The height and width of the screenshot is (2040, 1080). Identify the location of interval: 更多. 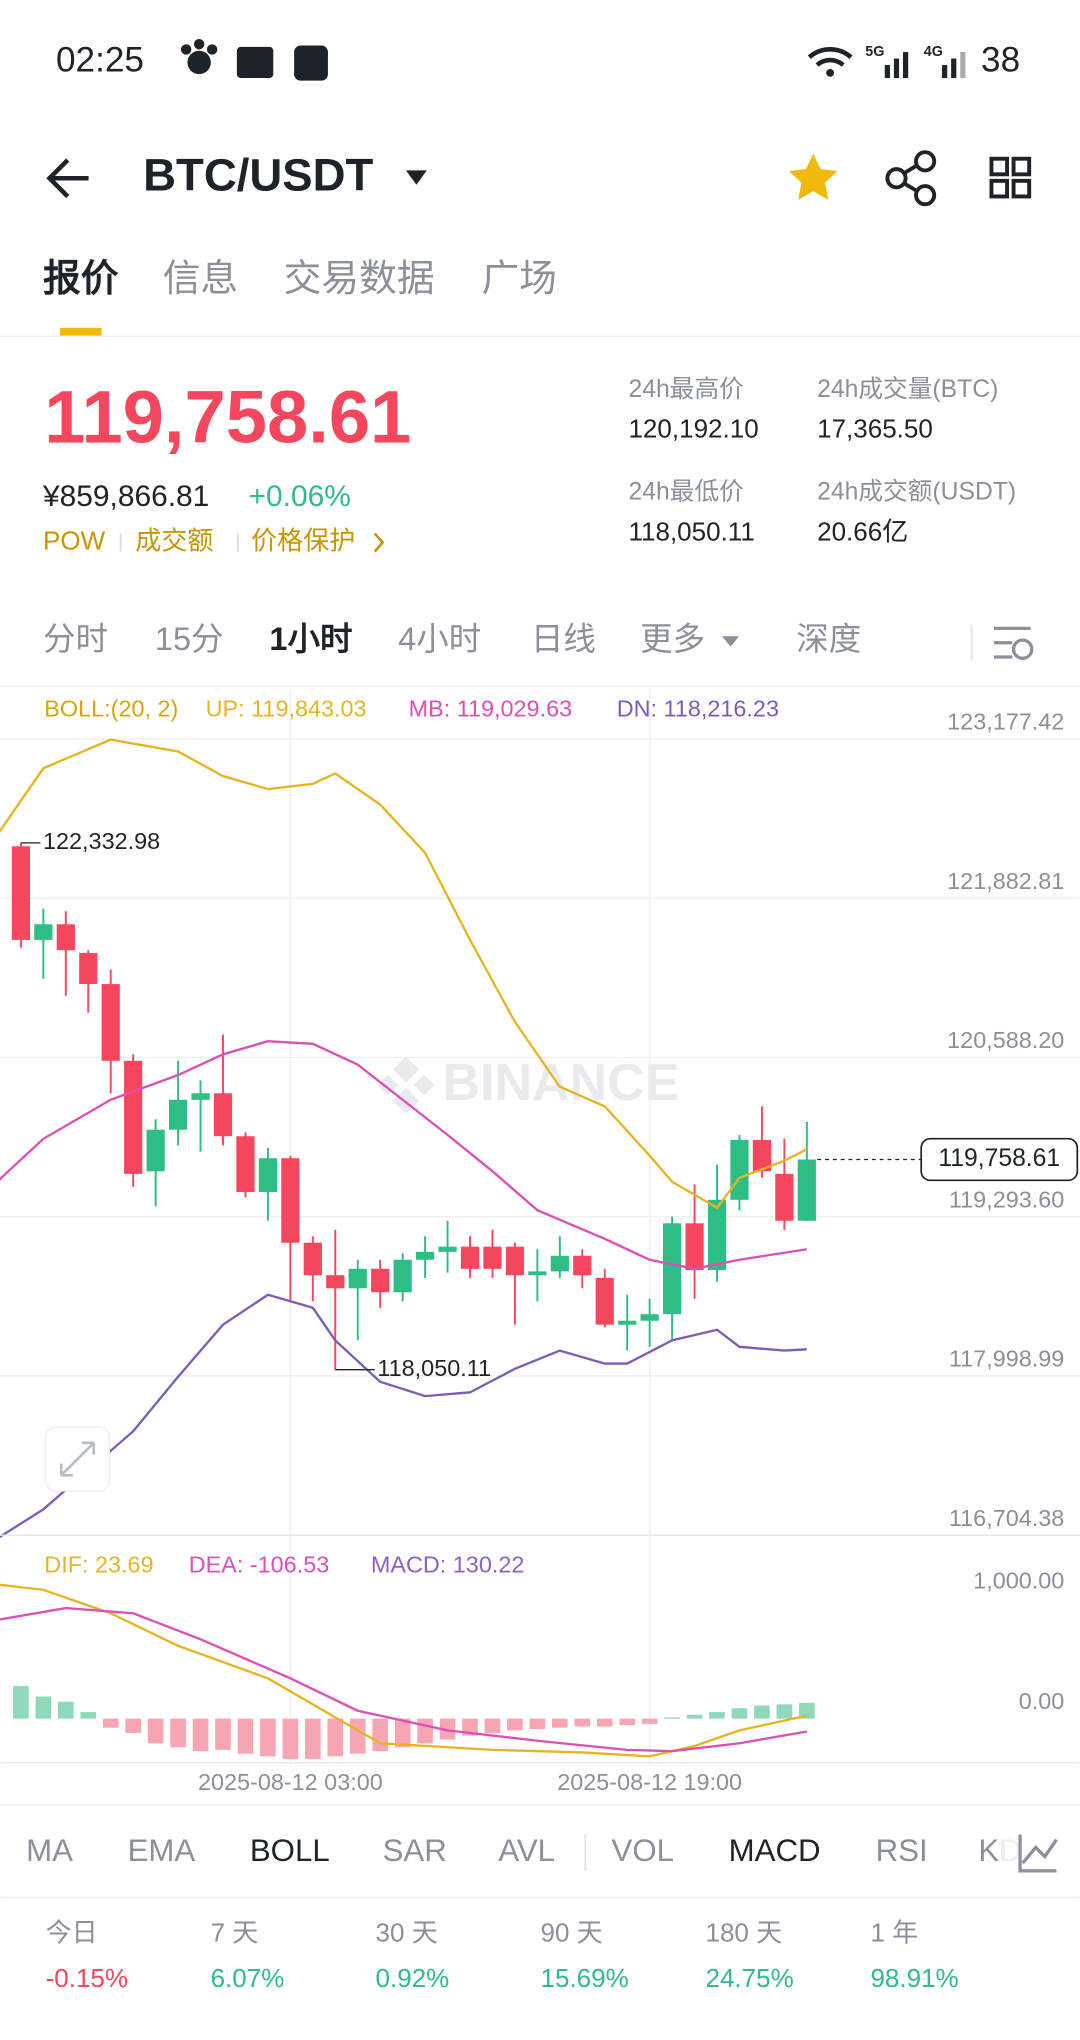
(672, 639).